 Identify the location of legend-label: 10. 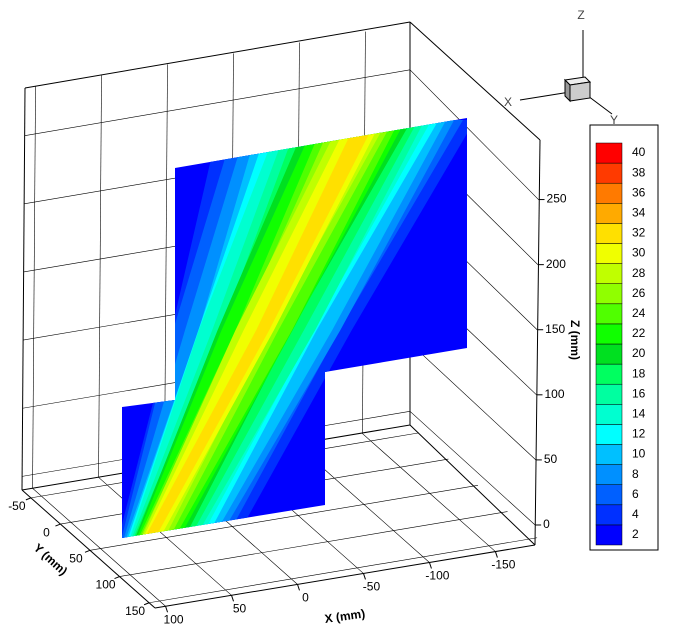
(639, 454).